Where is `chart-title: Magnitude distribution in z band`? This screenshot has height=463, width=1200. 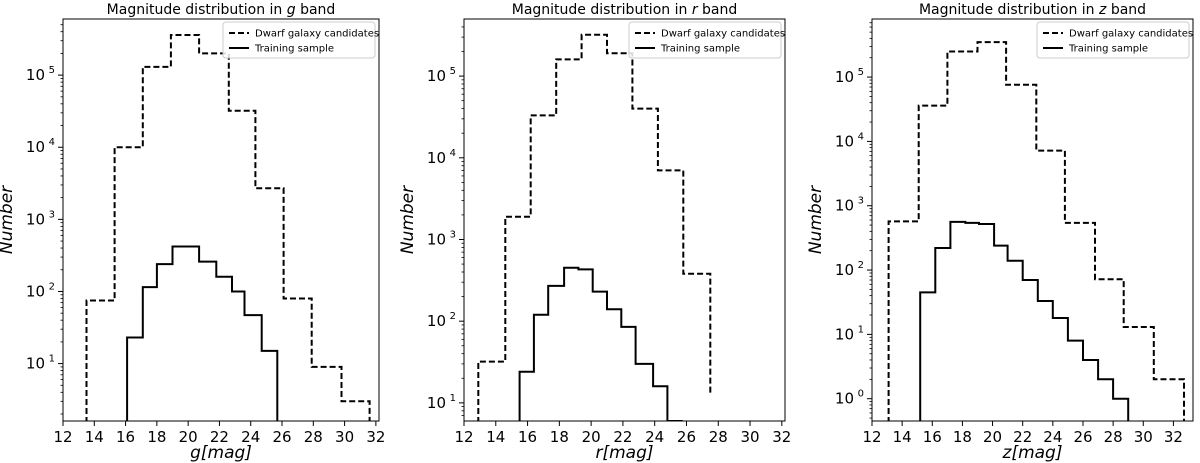 chart-title: Magnitude distribution in z band is located at coordinates (1032, 10).